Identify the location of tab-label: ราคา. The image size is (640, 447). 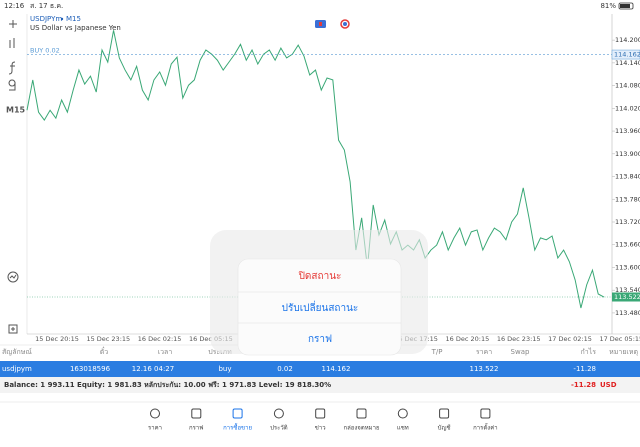
(155, 428).